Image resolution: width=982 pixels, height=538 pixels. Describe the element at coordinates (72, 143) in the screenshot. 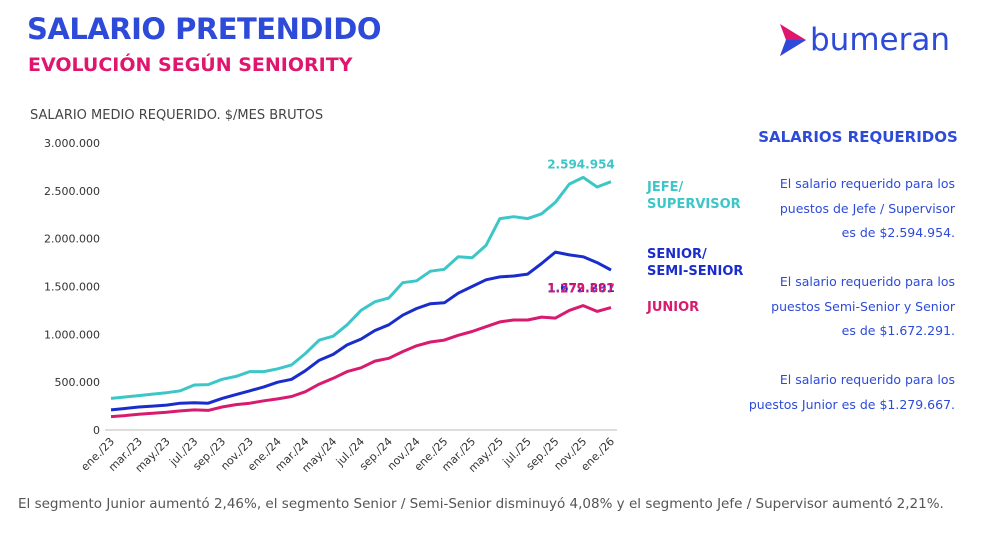

I see `y-tick-label: 3.000.000` at that location.